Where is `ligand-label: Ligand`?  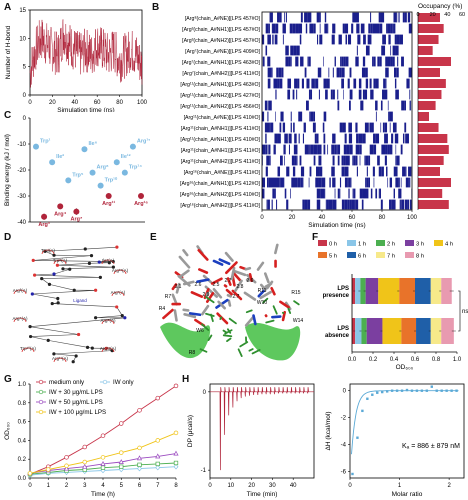 ligand-label: Ligand is located at coordinates (80, 300).